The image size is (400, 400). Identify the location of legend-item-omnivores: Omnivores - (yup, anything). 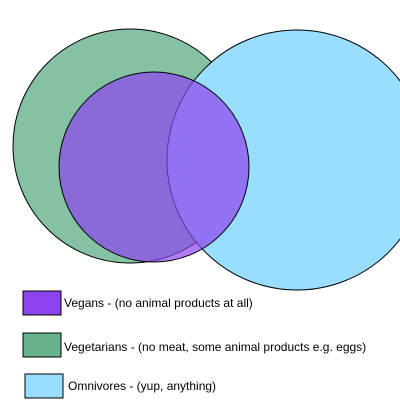
(120, 386).